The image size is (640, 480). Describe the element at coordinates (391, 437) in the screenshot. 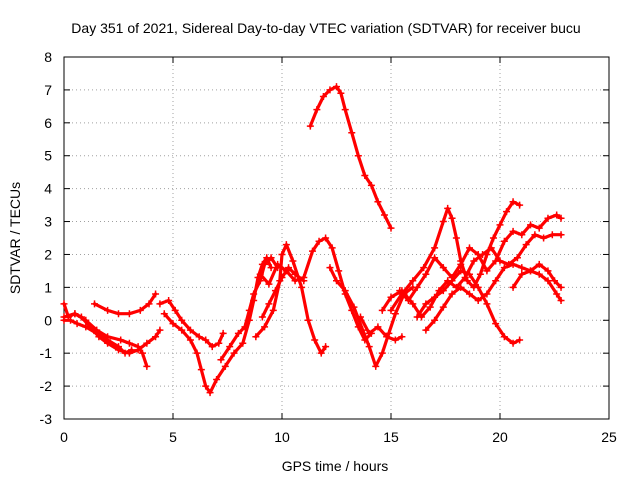

I see `x-tick-label: 15` at that location.